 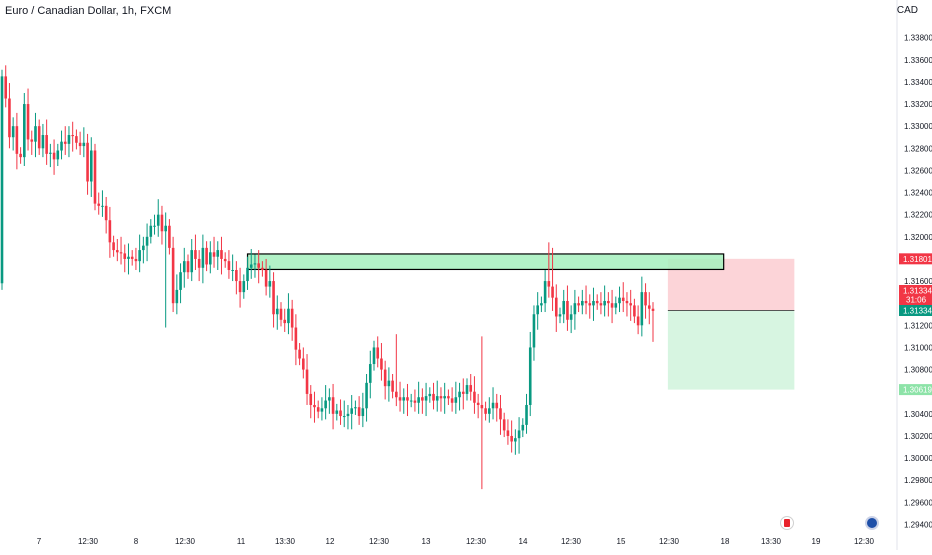 I want to click on time-tick-label: 7, so click(x=39, y=541).